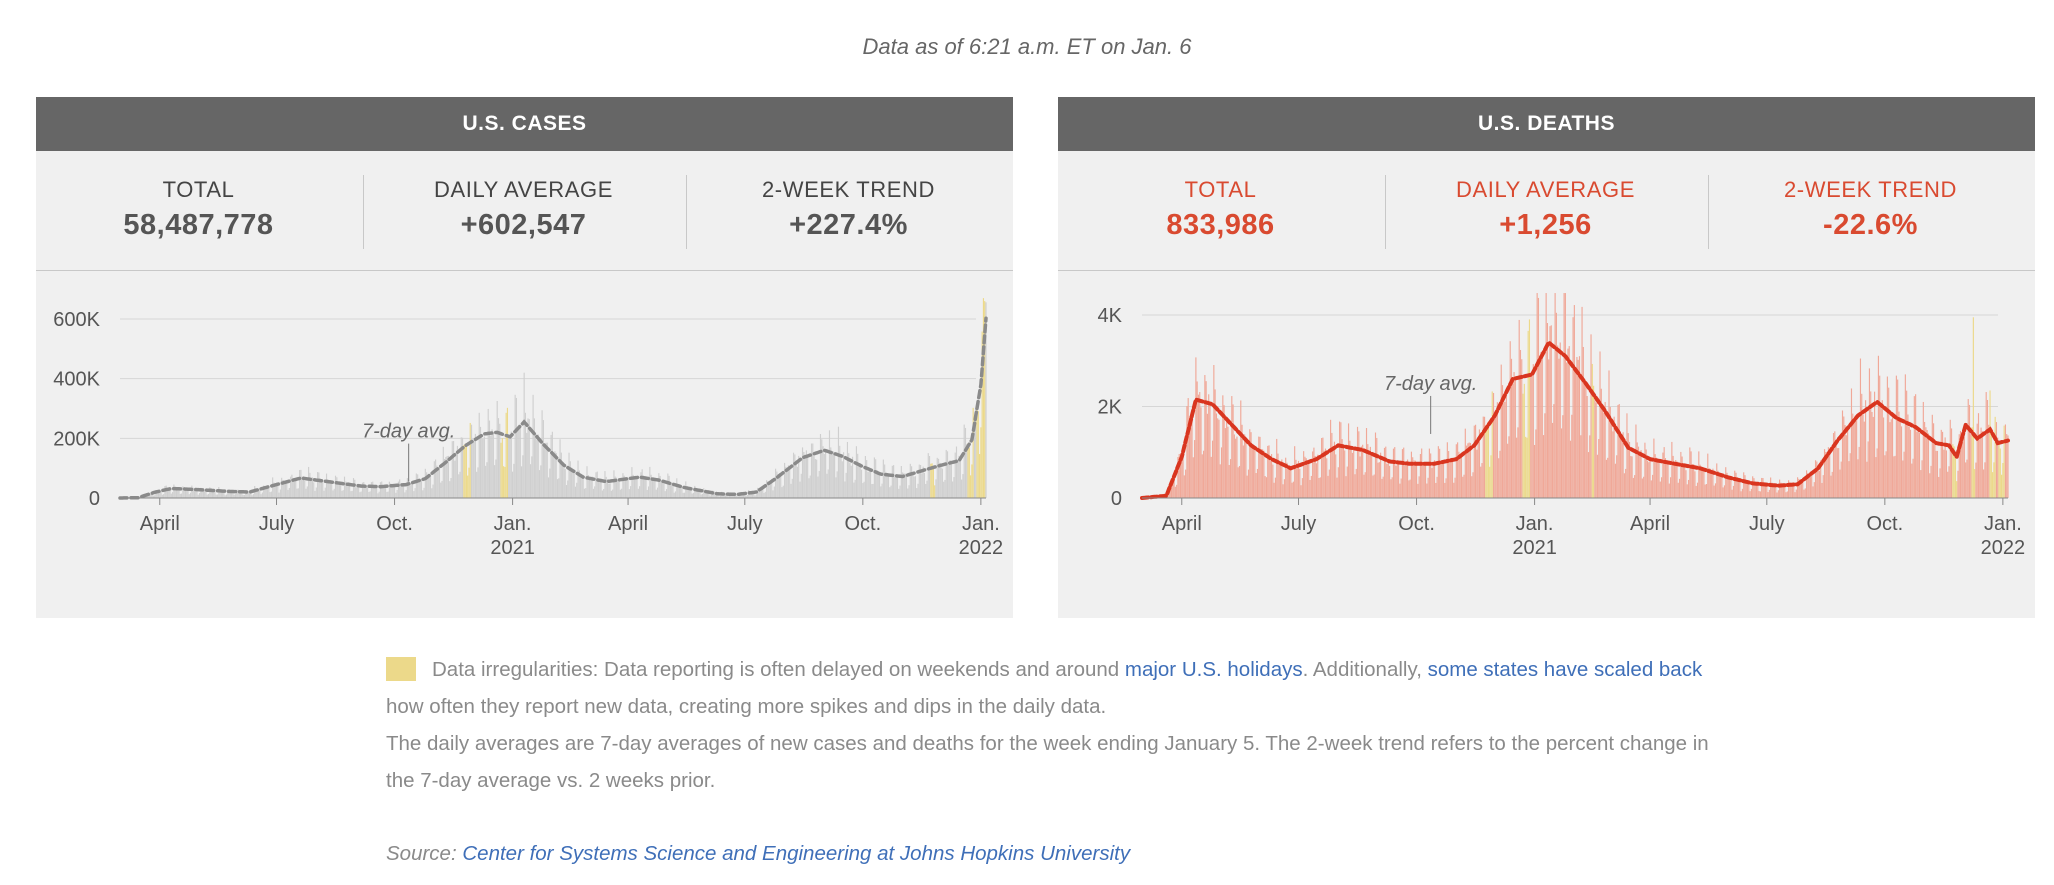 This screenshot has width=2054, height=885. I want to click on x-tick-label: July, so click(1299, 524).